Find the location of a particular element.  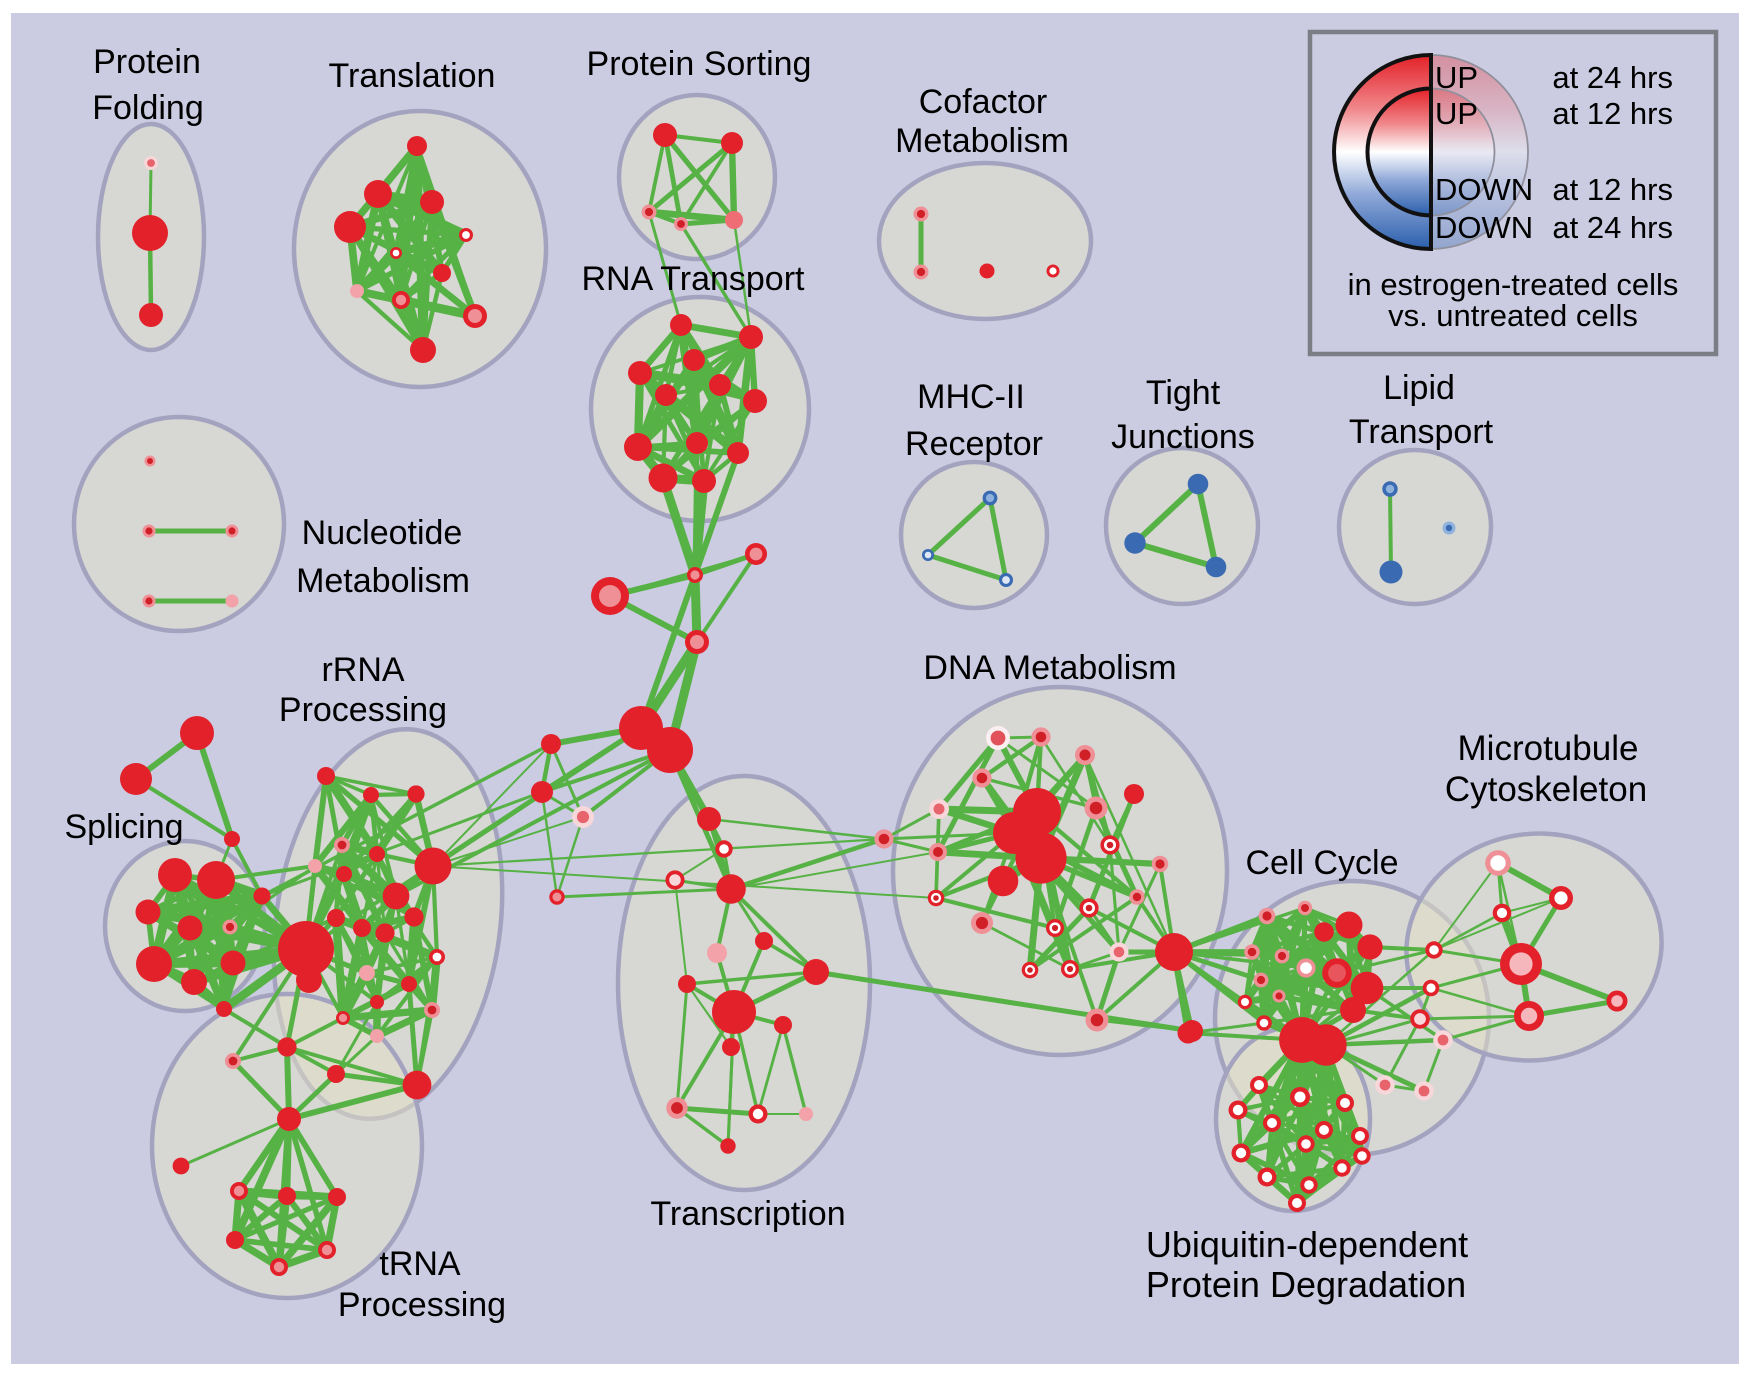

svg-text: in estrogen-treated cells is located at coordinates (1513, 284).